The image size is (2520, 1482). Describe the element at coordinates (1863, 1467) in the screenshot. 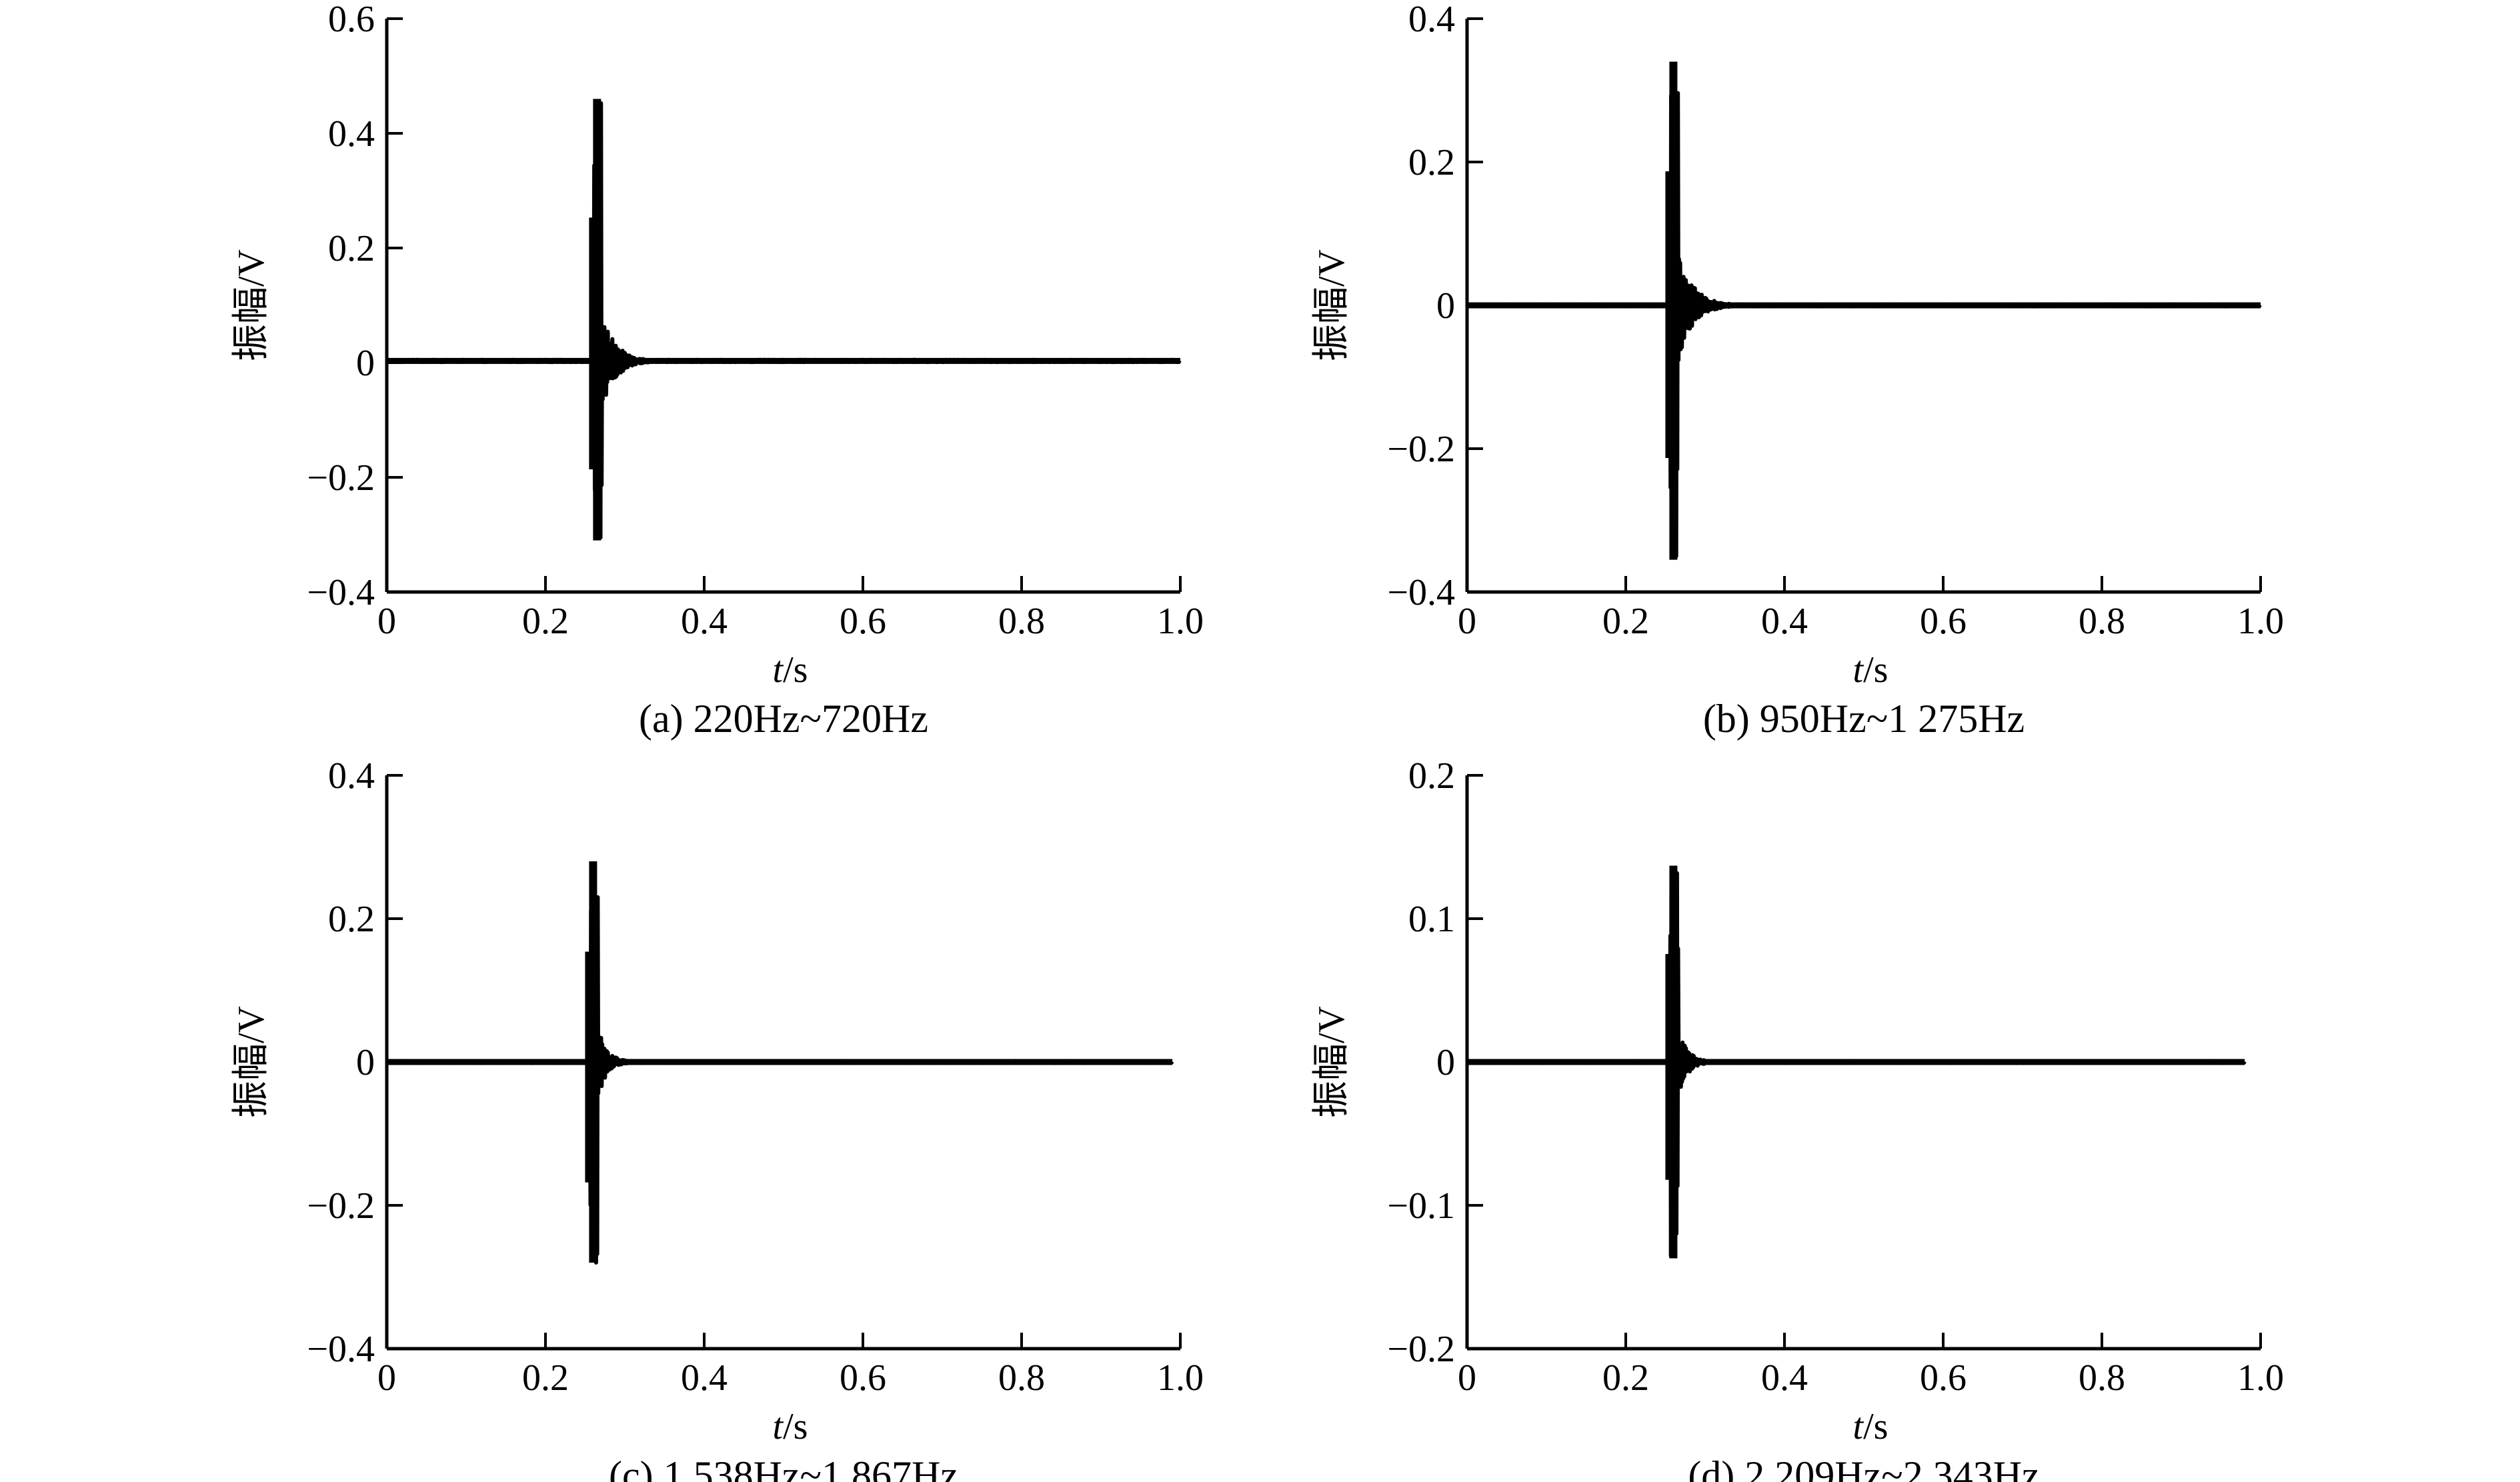

I see `panel-caption: (d) 2 209Hz~2 343Hz` at that location.